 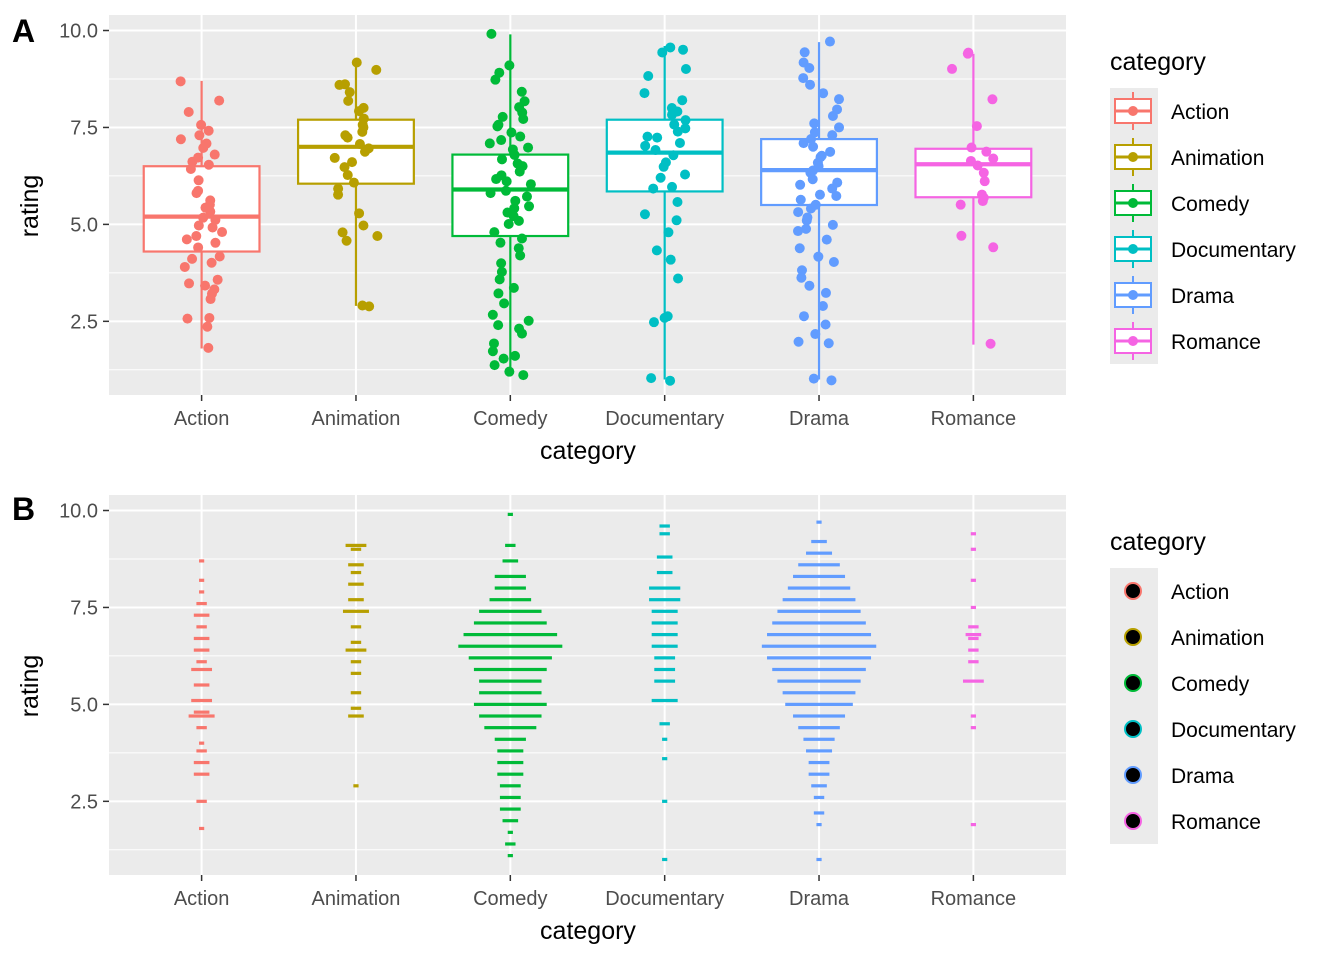 I want to click on panel-b-y-tick-label: 10.0, so click(x=78, y=512).